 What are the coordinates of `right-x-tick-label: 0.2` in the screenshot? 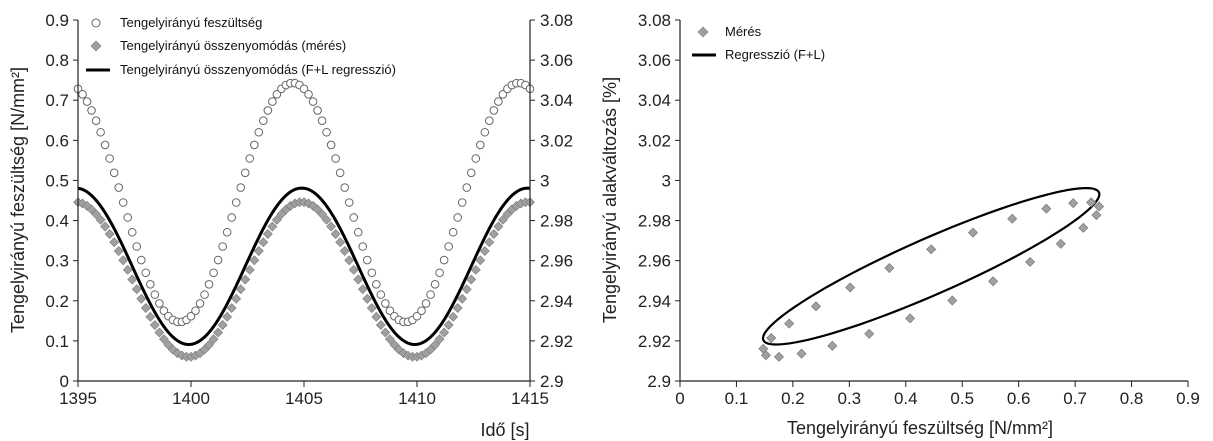 It's located at (793, 398).